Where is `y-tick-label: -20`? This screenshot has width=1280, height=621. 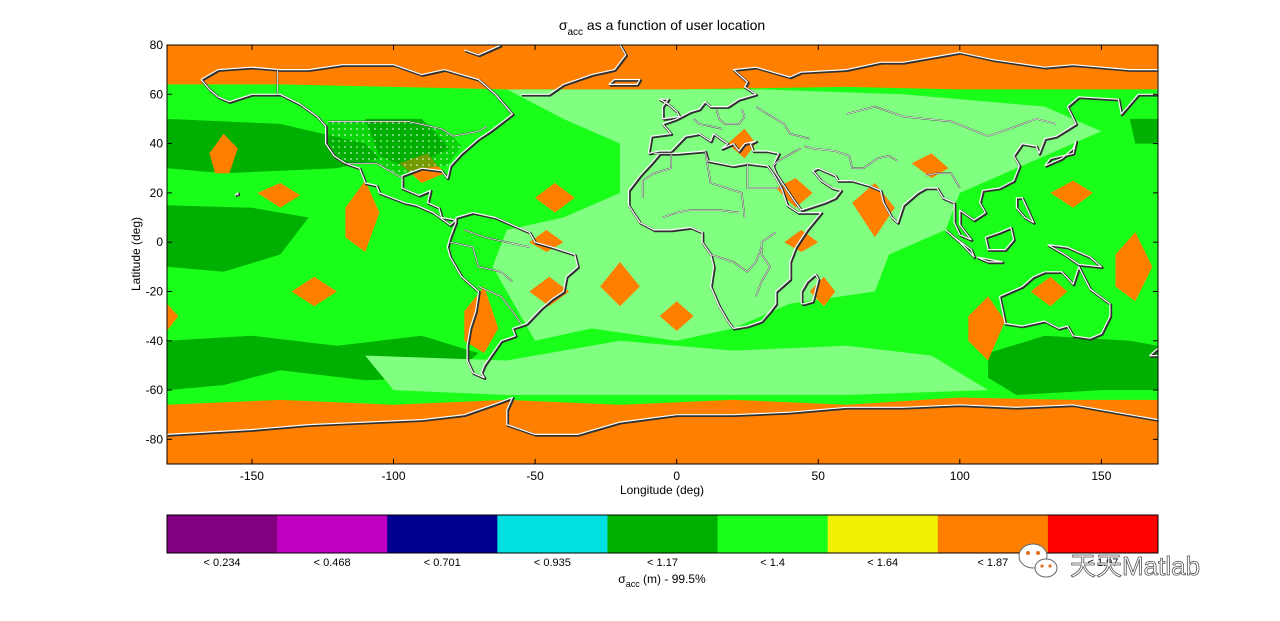
y-tick-label: -20 is located at coordinates (155, 291).